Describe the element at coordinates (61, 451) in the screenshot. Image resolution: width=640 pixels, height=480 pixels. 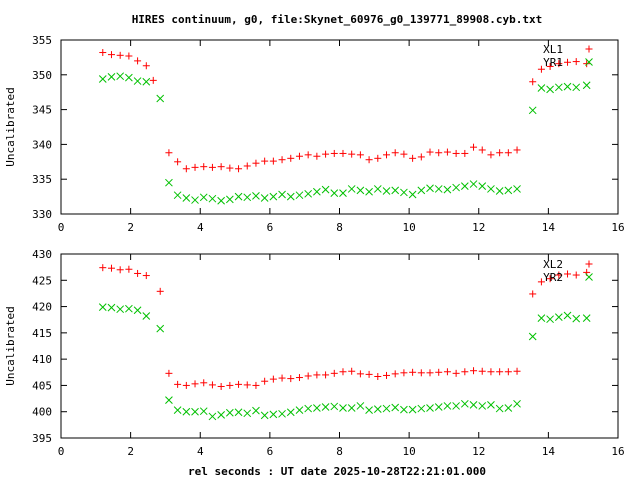
I see `bottom-x-tick-label: 0` at that location.